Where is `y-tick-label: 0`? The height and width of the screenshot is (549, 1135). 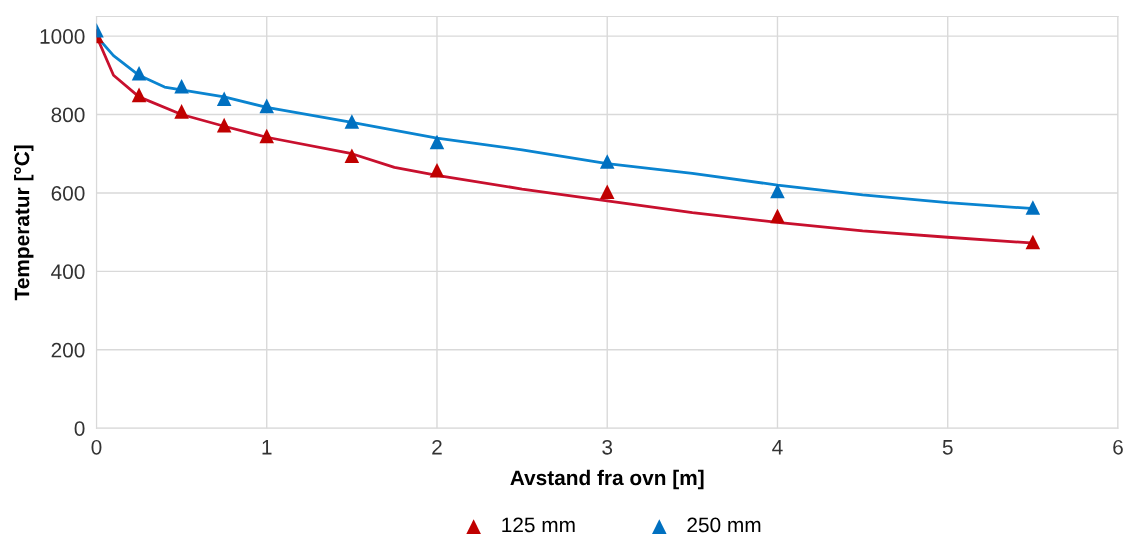 y-tick-label: 0 is located at coordinates (79, 428).